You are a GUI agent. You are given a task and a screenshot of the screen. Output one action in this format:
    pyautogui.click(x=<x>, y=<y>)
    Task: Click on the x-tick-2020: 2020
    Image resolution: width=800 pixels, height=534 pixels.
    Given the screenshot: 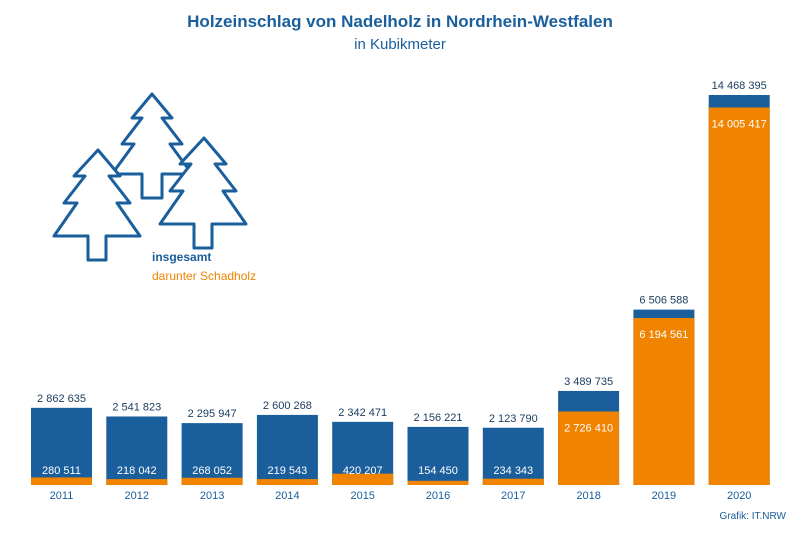 What is the action you would take?
    pyautogui.click(x=739, y=496)
    